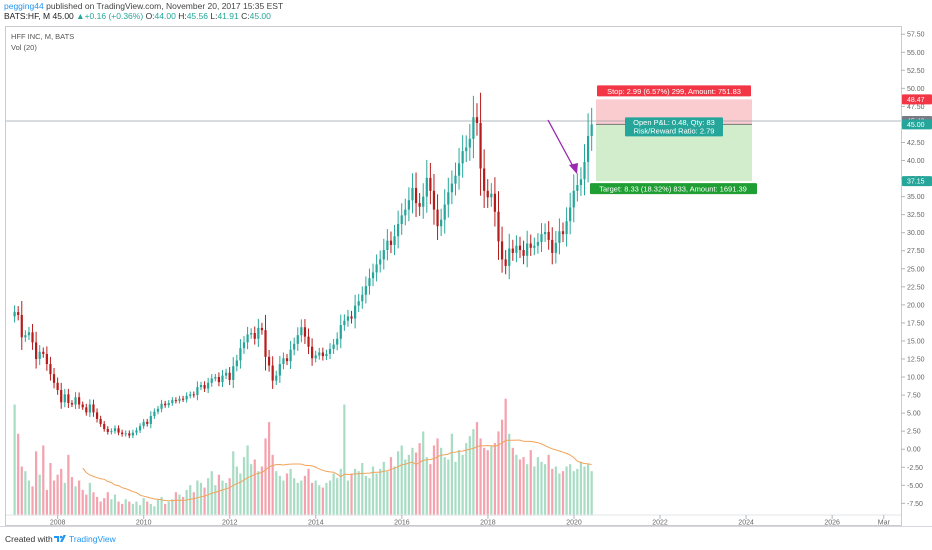 This screenshot has height=550, width=932. What do you see at coordinates (58, 523) in the screenshot?
I see `time-tick-label: 2008` at bounding box center [58, 523].